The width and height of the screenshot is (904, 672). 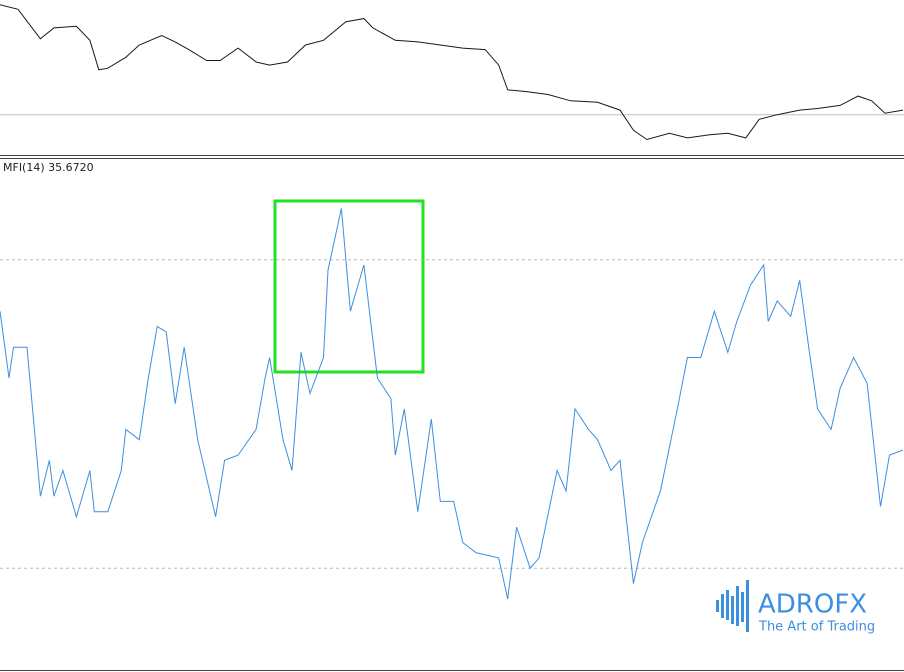 I want to click on logo-brand: ADROFX, so click(x=812, y=605).